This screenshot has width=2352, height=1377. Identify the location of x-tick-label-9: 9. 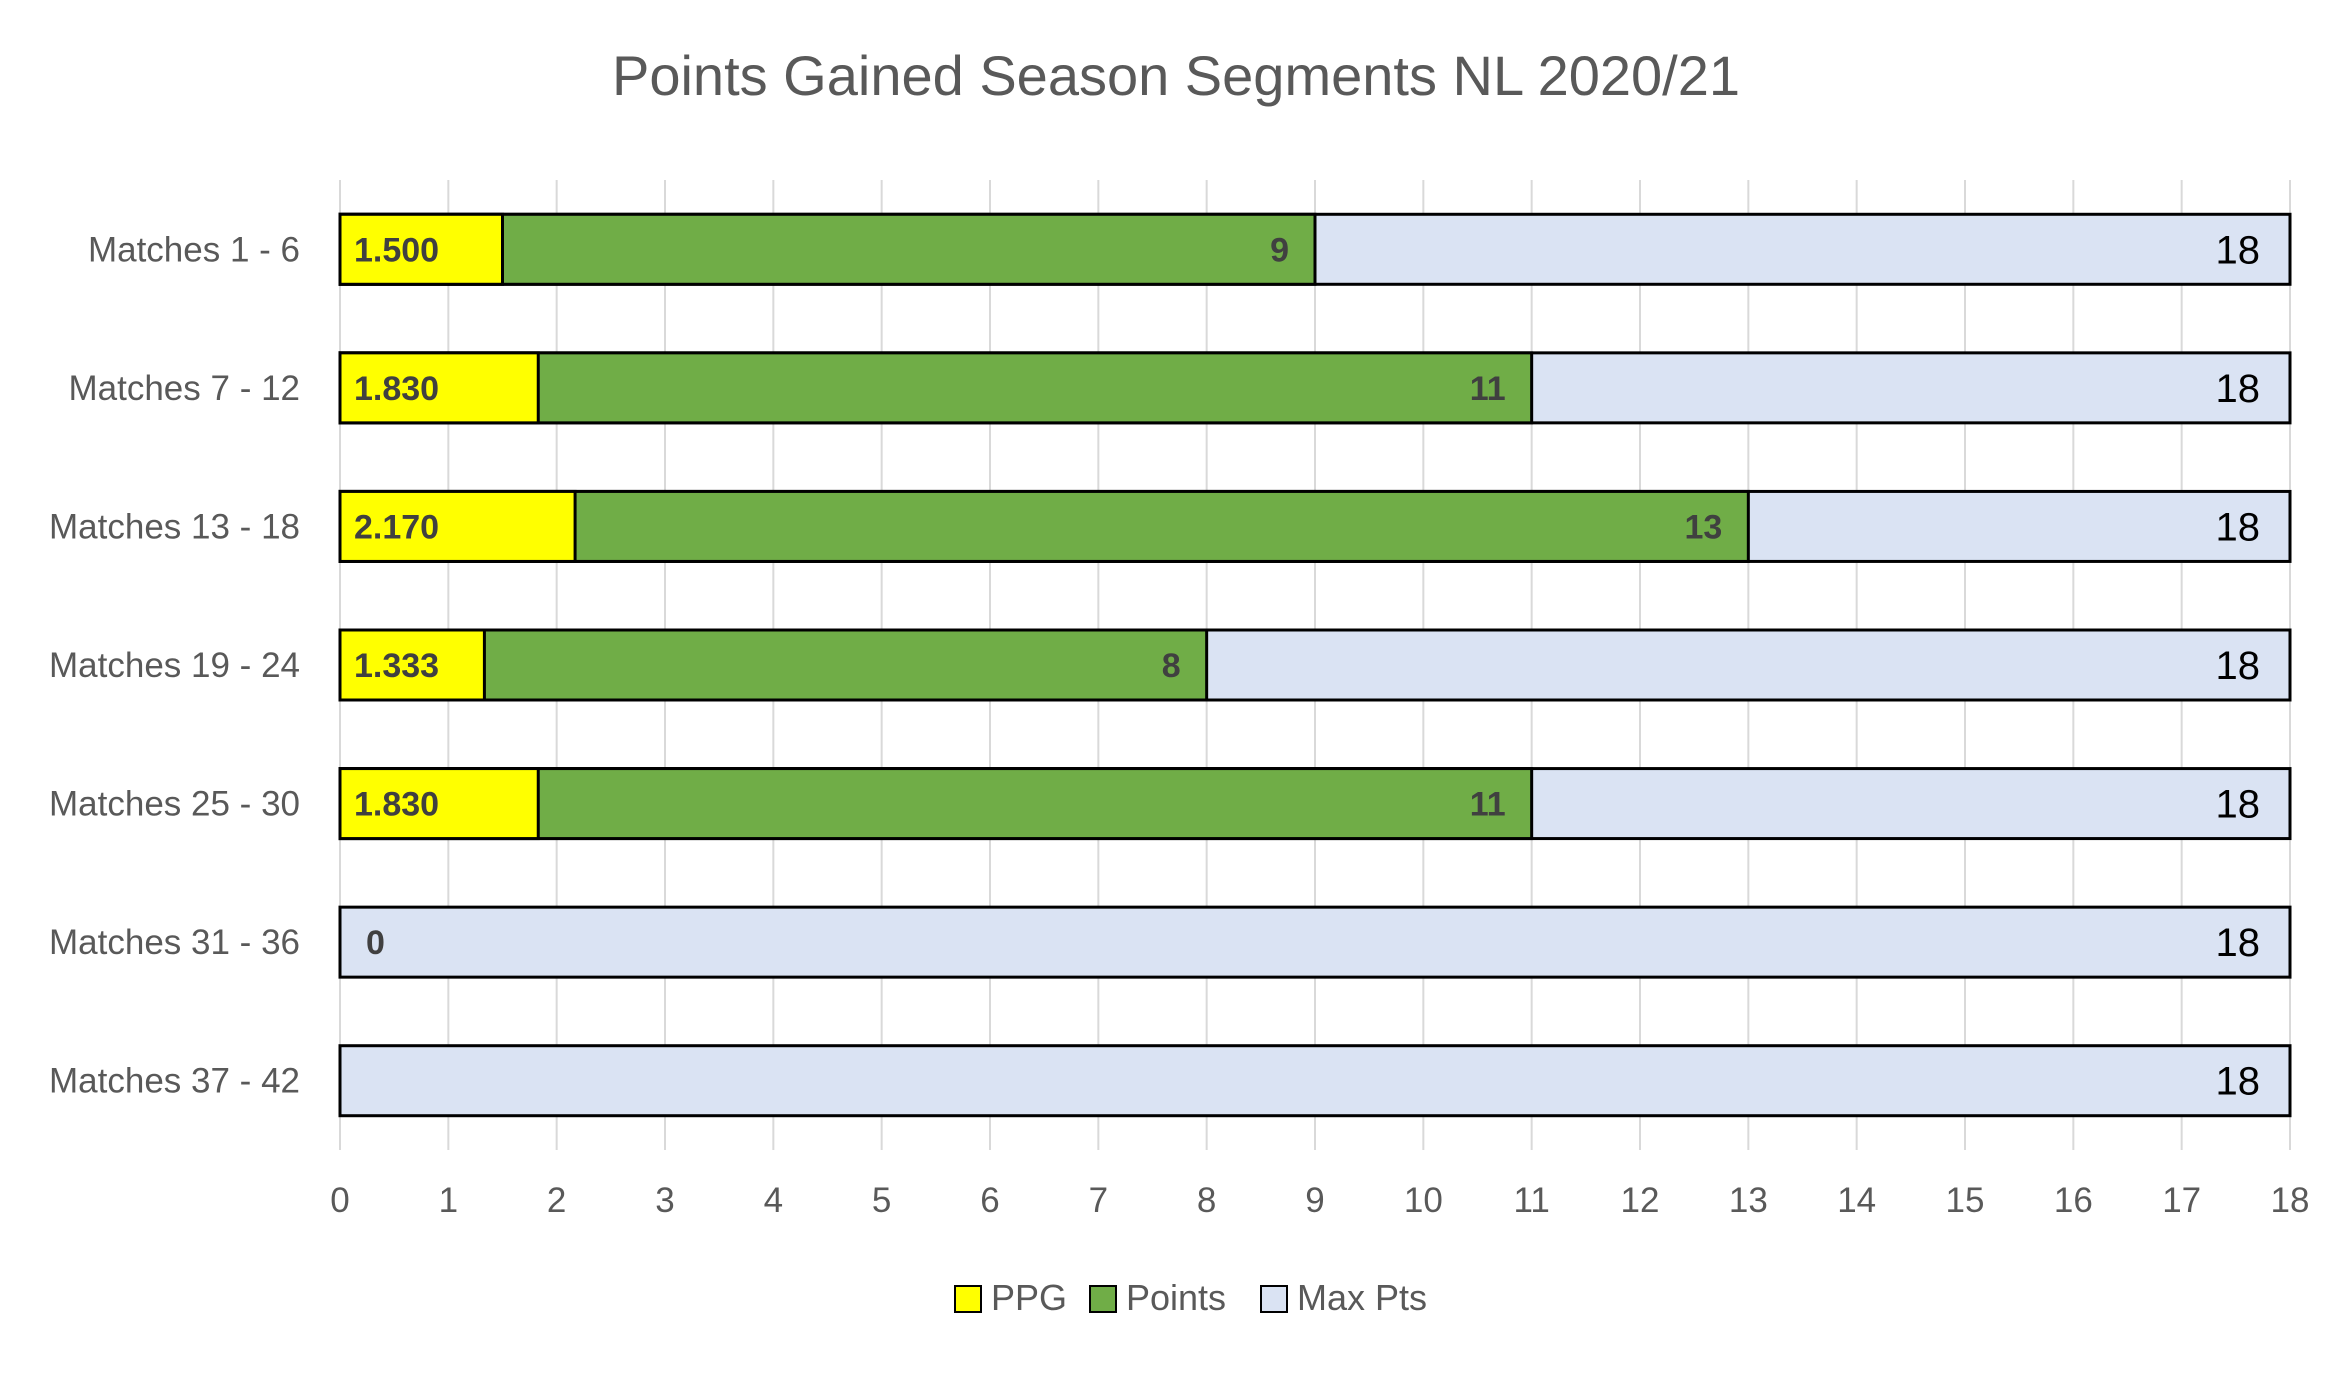
(1314, 1200).